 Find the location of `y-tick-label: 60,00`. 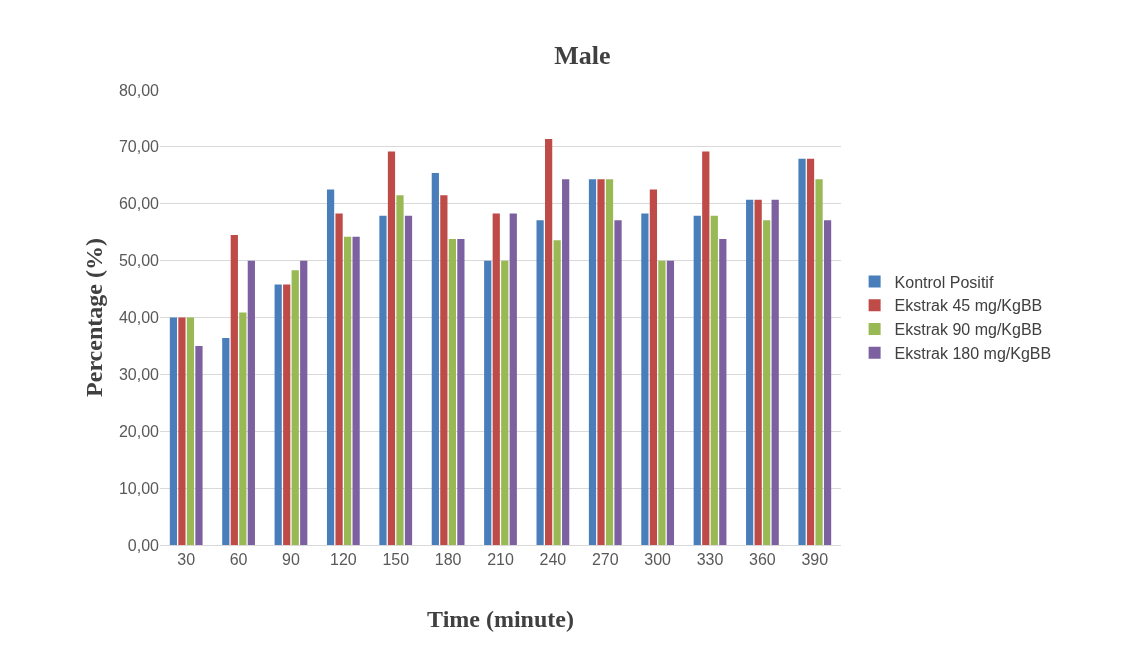

y-tick-label: 60,00 is located at coordinates (139, 204).